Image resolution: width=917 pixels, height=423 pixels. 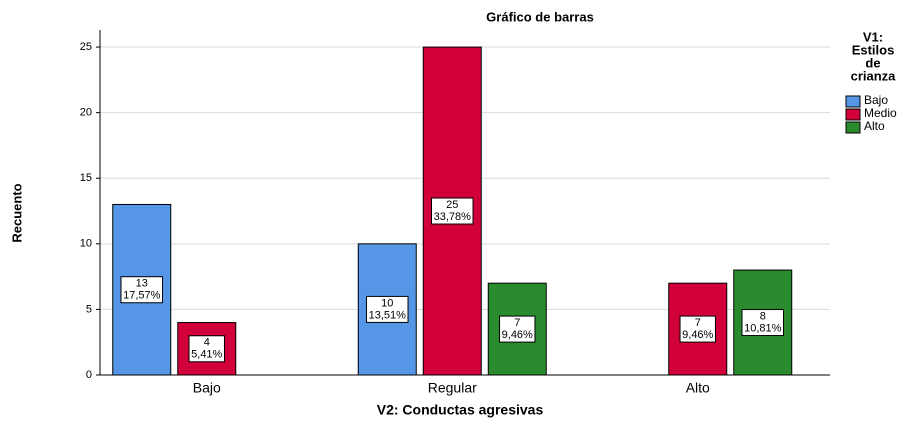 I want to click on data-label-percent: 17,57%, so click(x=142, y=296).